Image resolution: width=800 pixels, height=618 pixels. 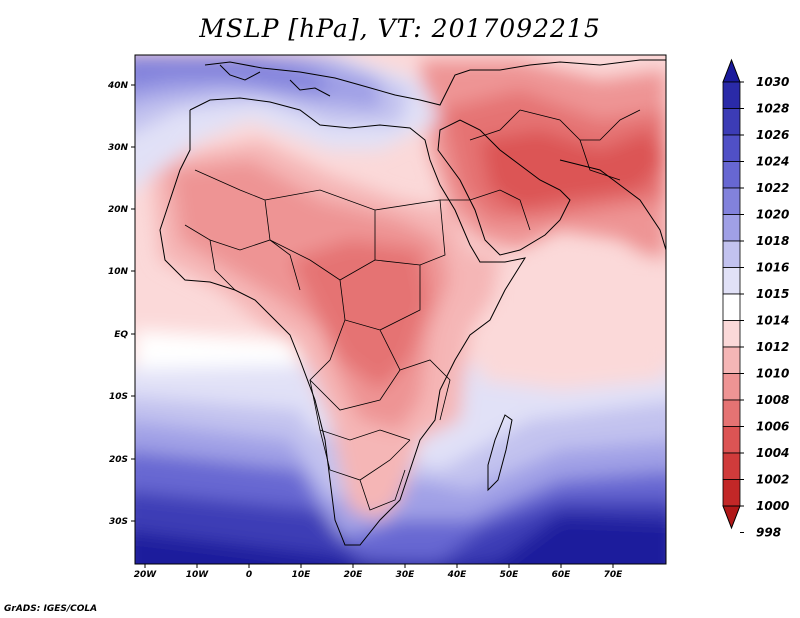 What do you see at coordinates (772, 374) in the screenshot?
I see `colorbar-label: 1010` at bounding box center [772, 374].